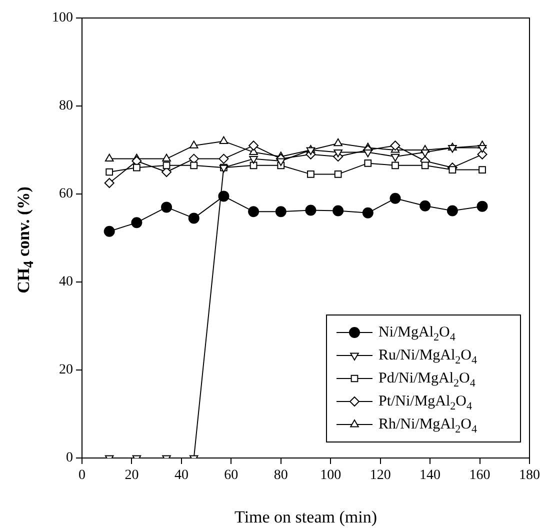 This screenshot has width=543, height=532. I want to click on x-tick-label: 100, so click(331, 476).